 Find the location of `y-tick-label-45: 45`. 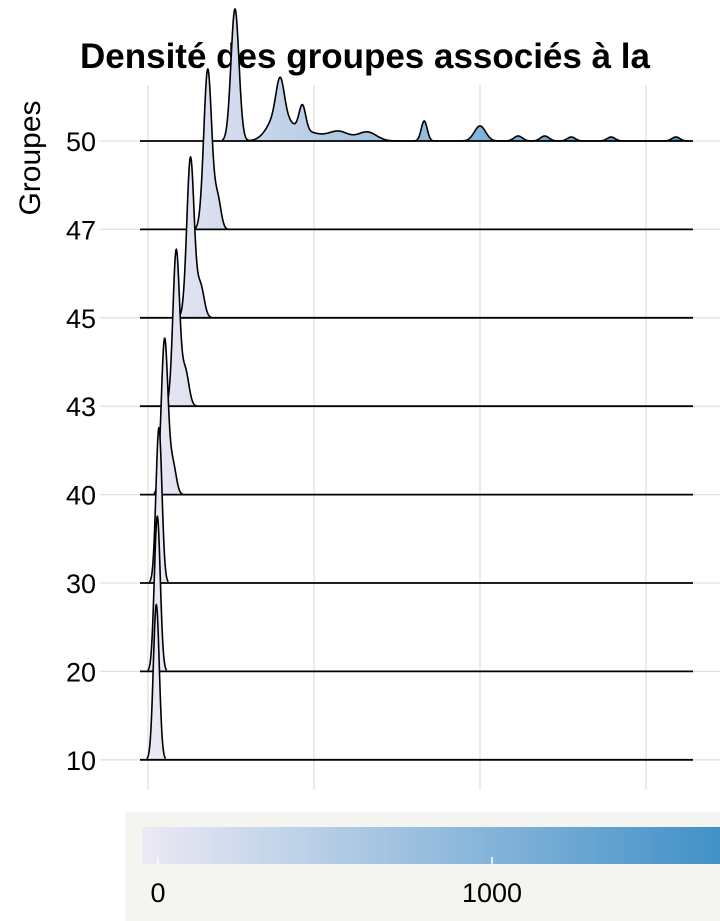

y-tick-label-45: 45 is located at coordinates (81, 319).